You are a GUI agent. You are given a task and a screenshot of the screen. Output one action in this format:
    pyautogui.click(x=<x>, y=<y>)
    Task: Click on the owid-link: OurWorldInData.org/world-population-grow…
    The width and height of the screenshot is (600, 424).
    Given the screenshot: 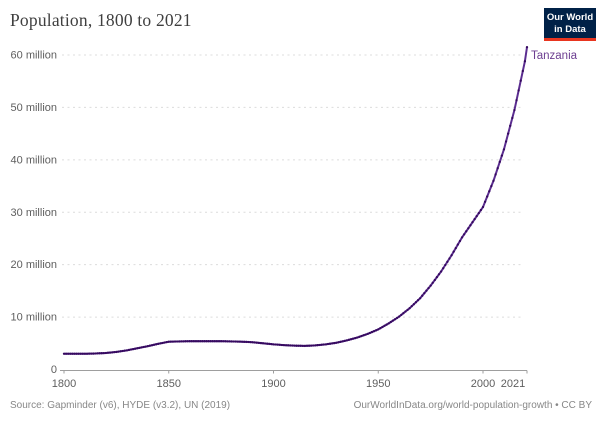 What is the action you would take?
    pyautogui.click(x=472, y=405)
    